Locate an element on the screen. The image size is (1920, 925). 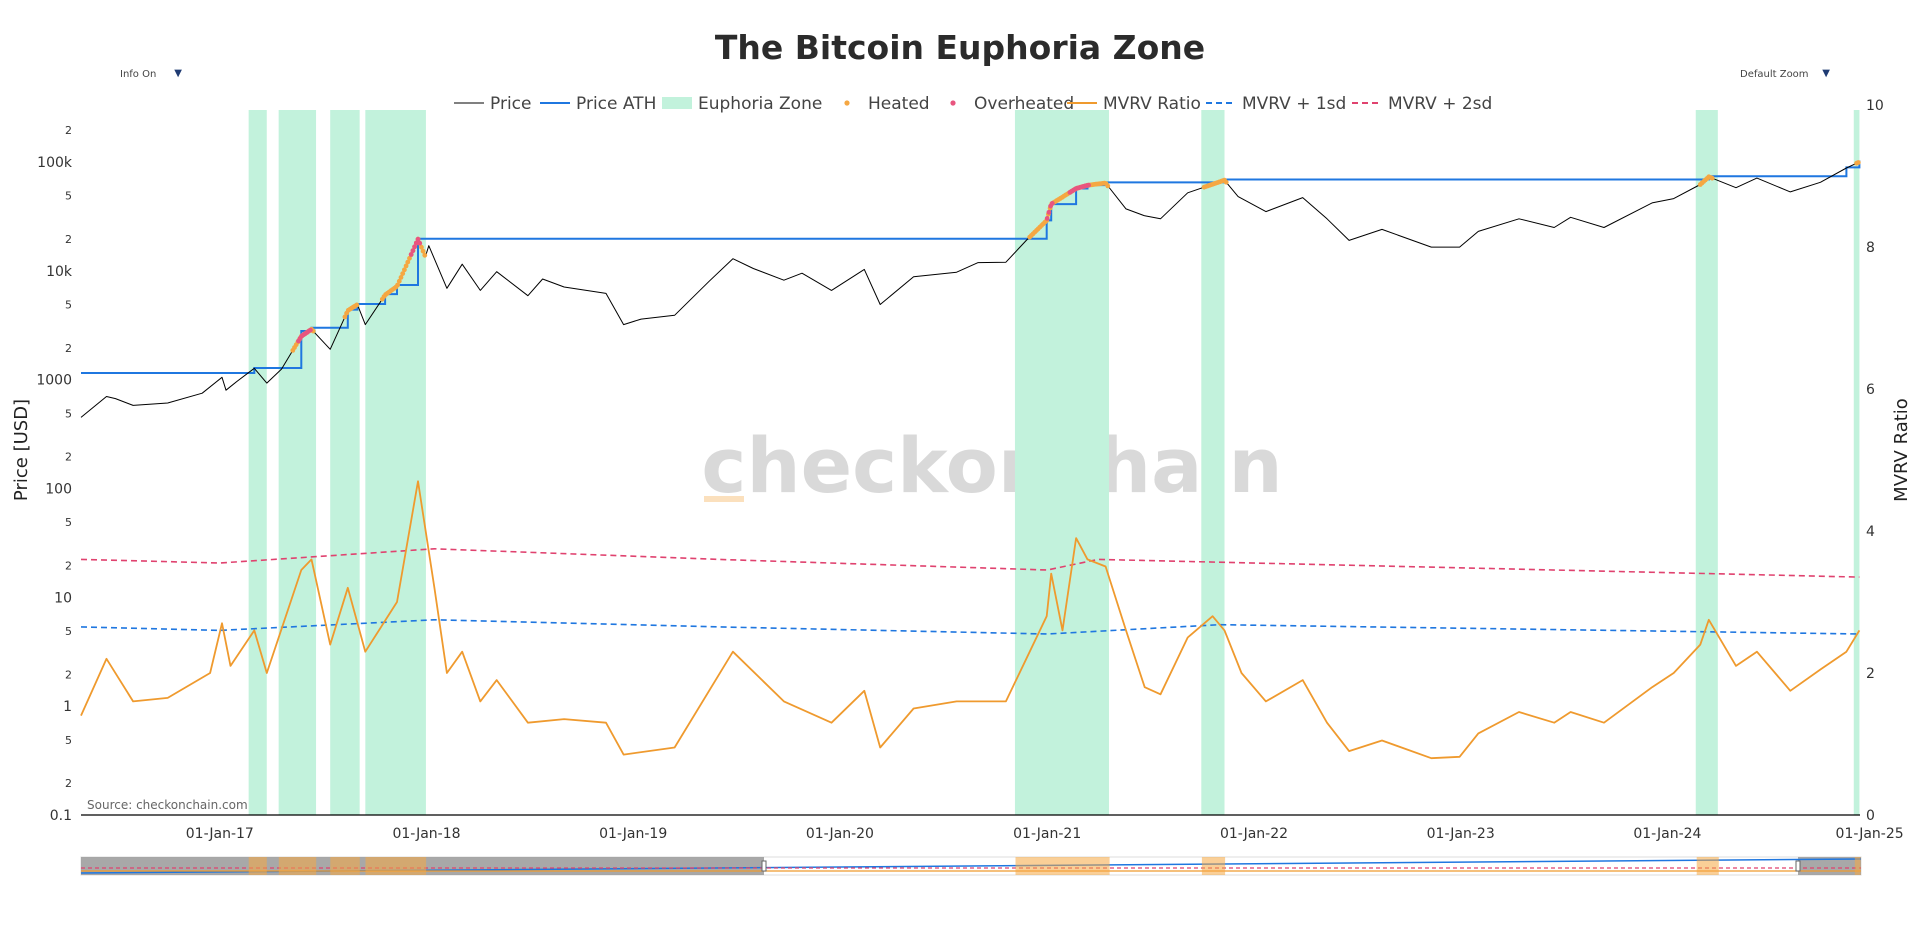
y-left-tick-label: 100 is located at coordinates (58, 490).